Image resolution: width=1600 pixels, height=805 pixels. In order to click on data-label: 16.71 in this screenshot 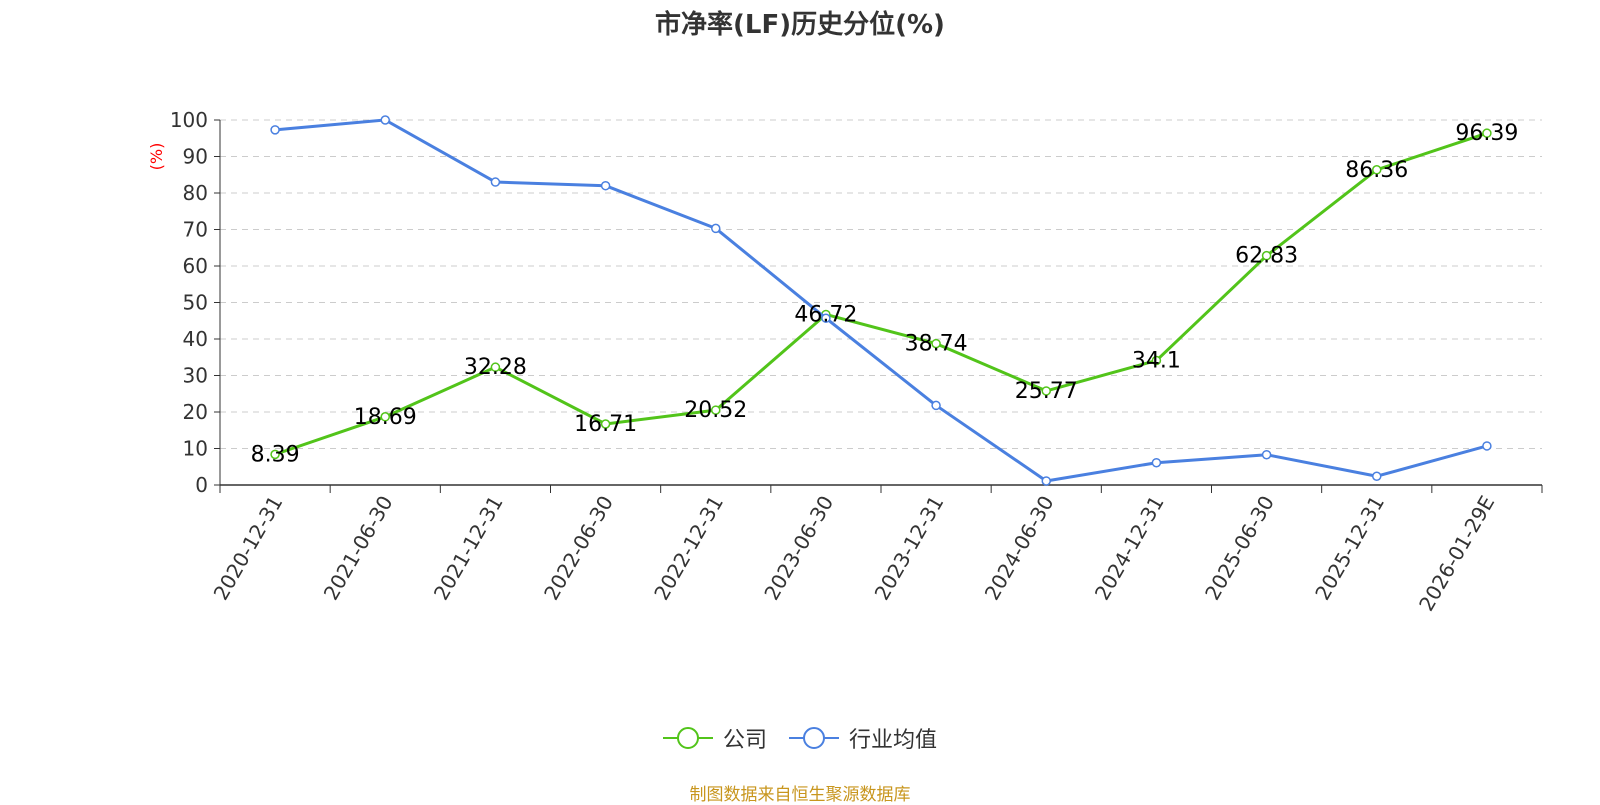, I will do `click(605, 424)`.